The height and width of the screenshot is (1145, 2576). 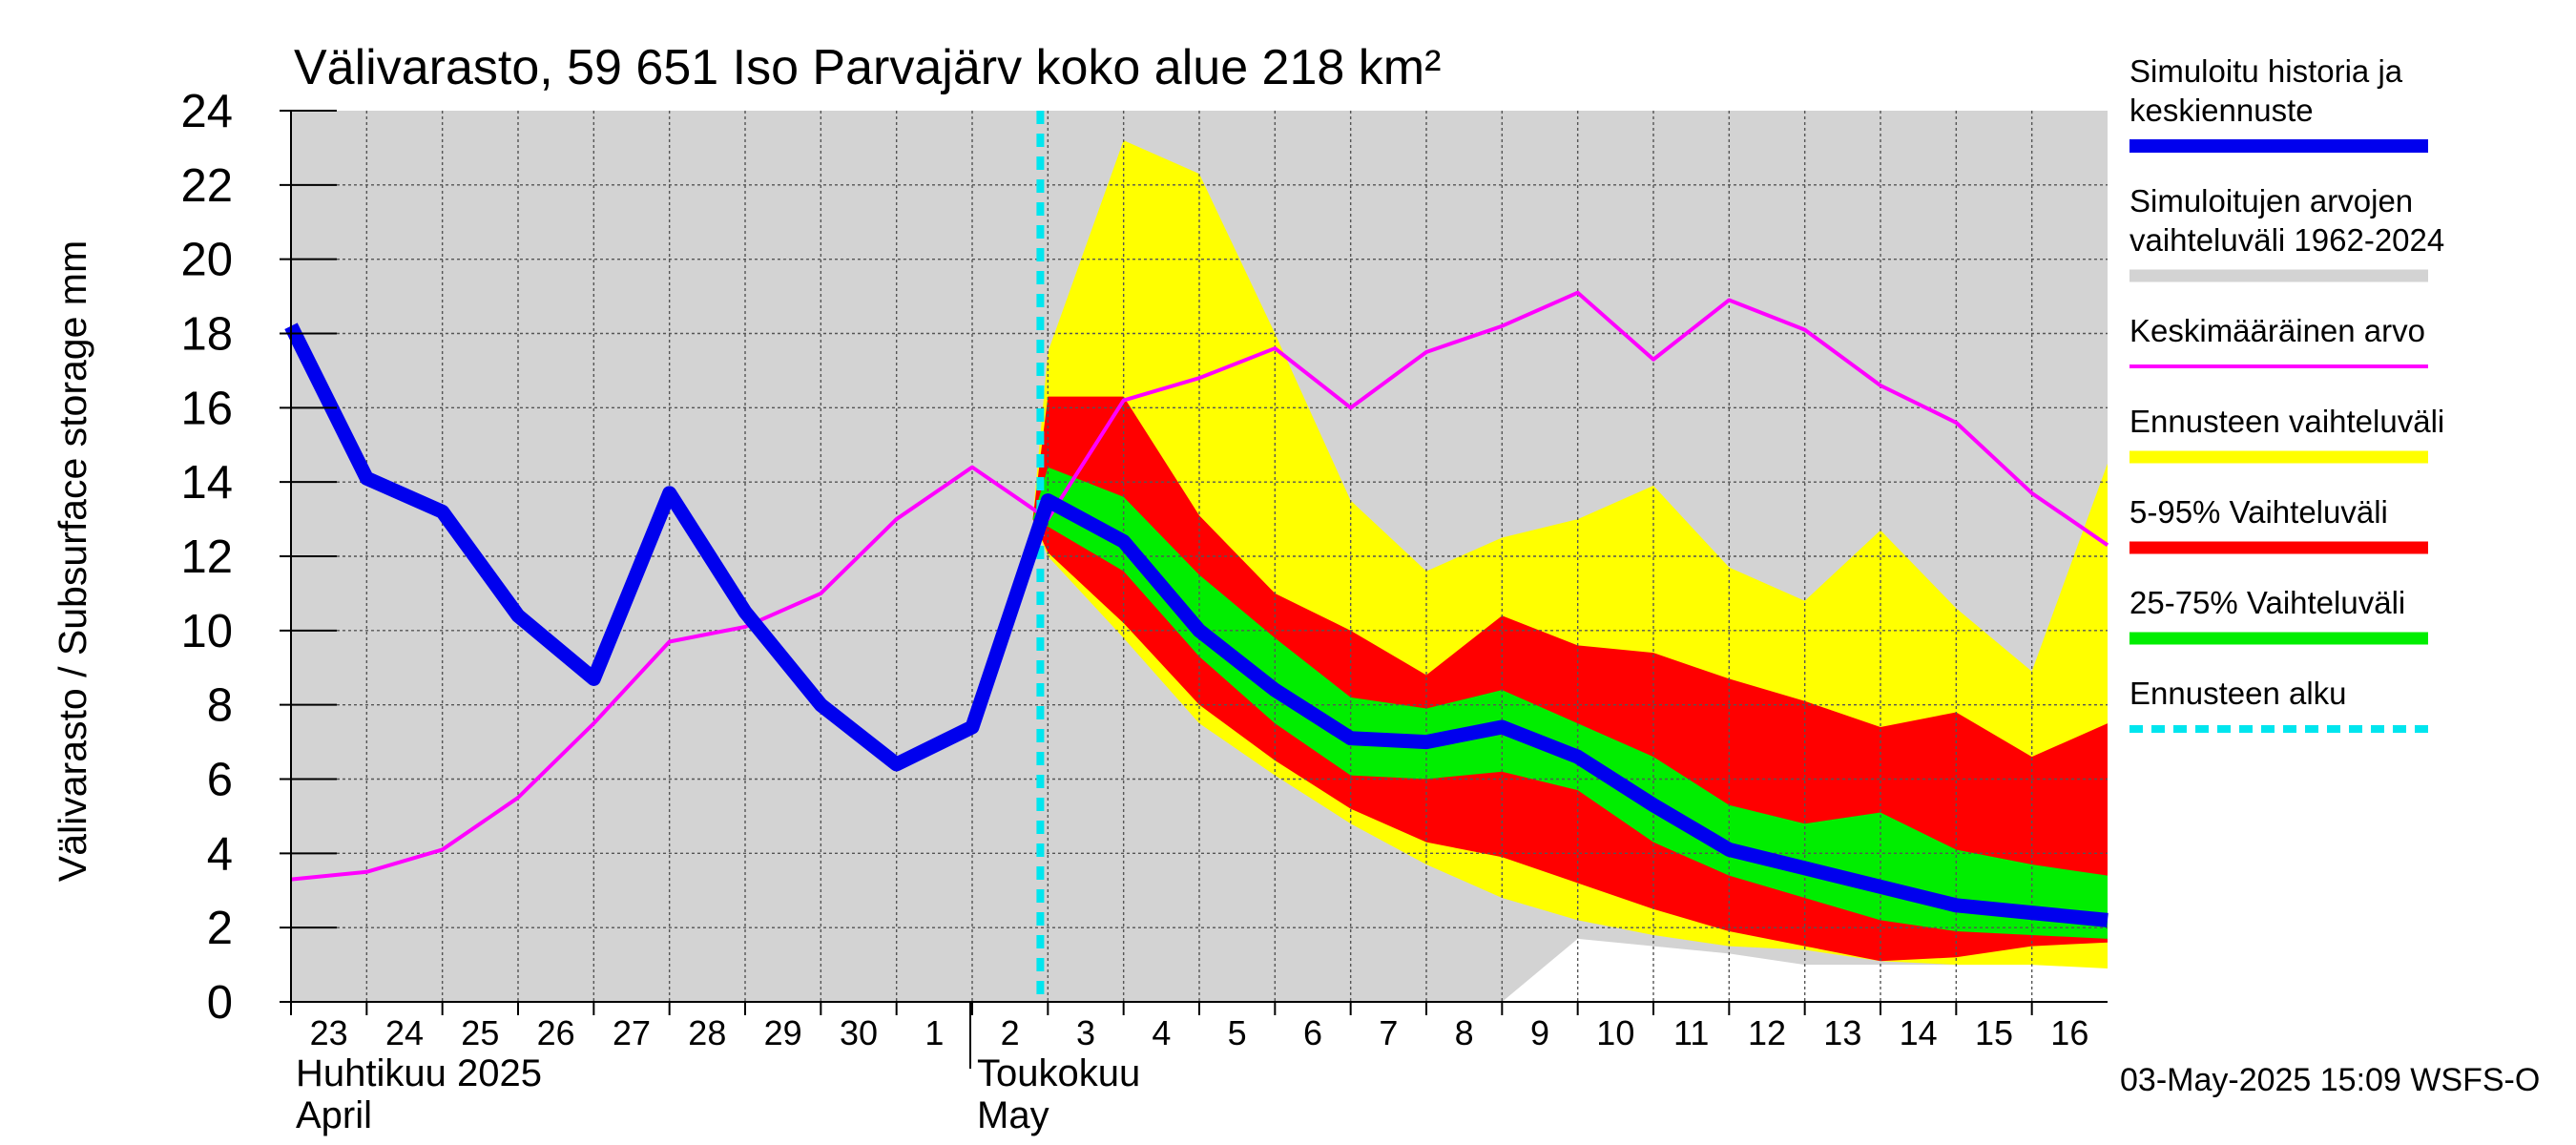 I want to click on x-tick-label: 2, so click(x=1010, y=1032).